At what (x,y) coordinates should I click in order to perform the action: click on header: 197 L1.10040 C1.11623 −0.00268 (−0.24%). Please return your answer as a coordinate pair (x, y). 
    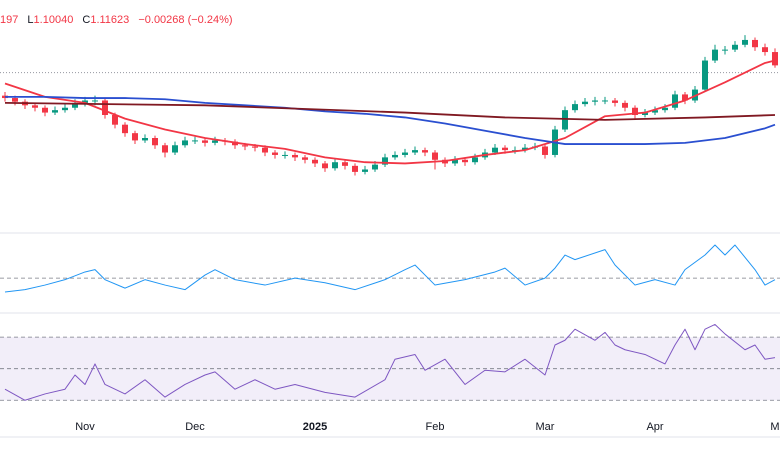
    Looking at the image, I should click on (116, 20).